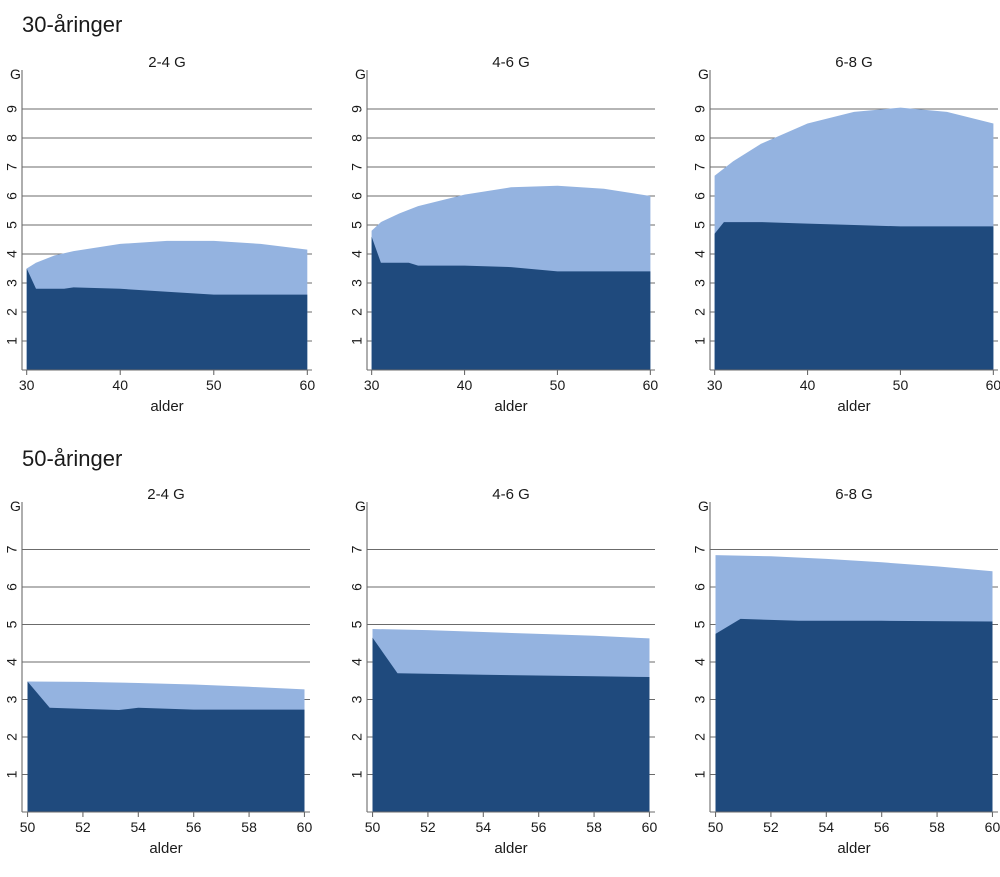 This screenshot has width=1000, height=877. Describe the element at coordinates (846, 234) in the screenshot. I see `panel-3: 1 2 3 4 5 6 7 8 9 30 40 50 60 G 6-8 G alder` at that location.